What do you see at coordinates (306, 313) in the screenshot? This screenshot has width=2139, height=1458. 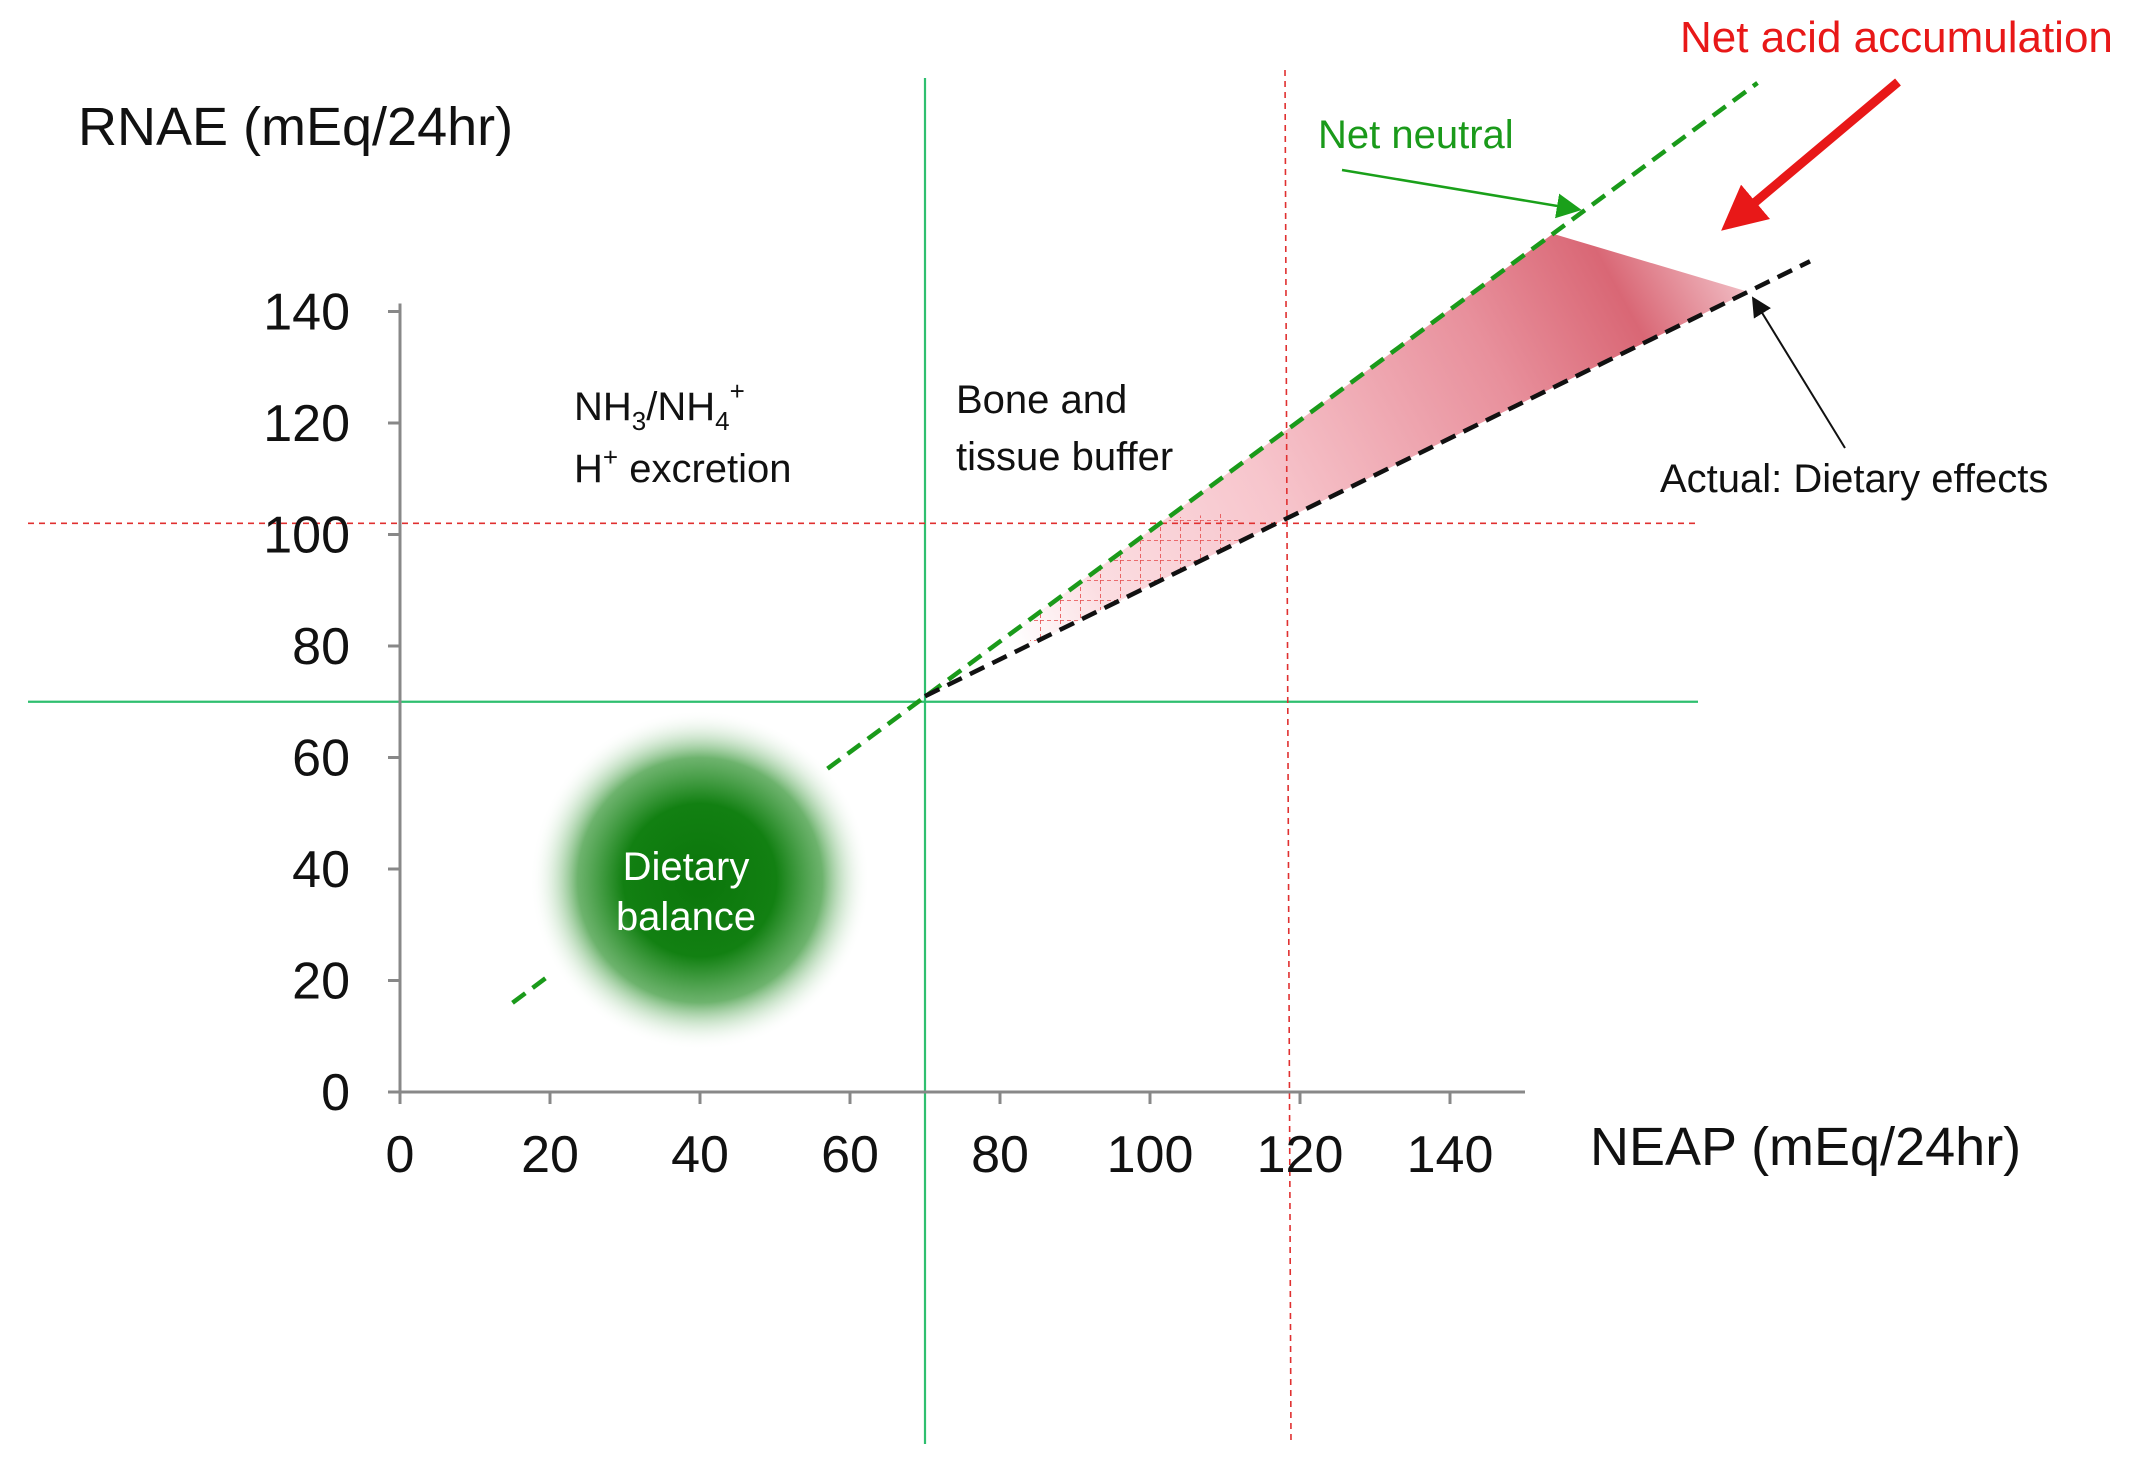 I see `y-tick-label-140: 140` at bounding box center [306, 313].